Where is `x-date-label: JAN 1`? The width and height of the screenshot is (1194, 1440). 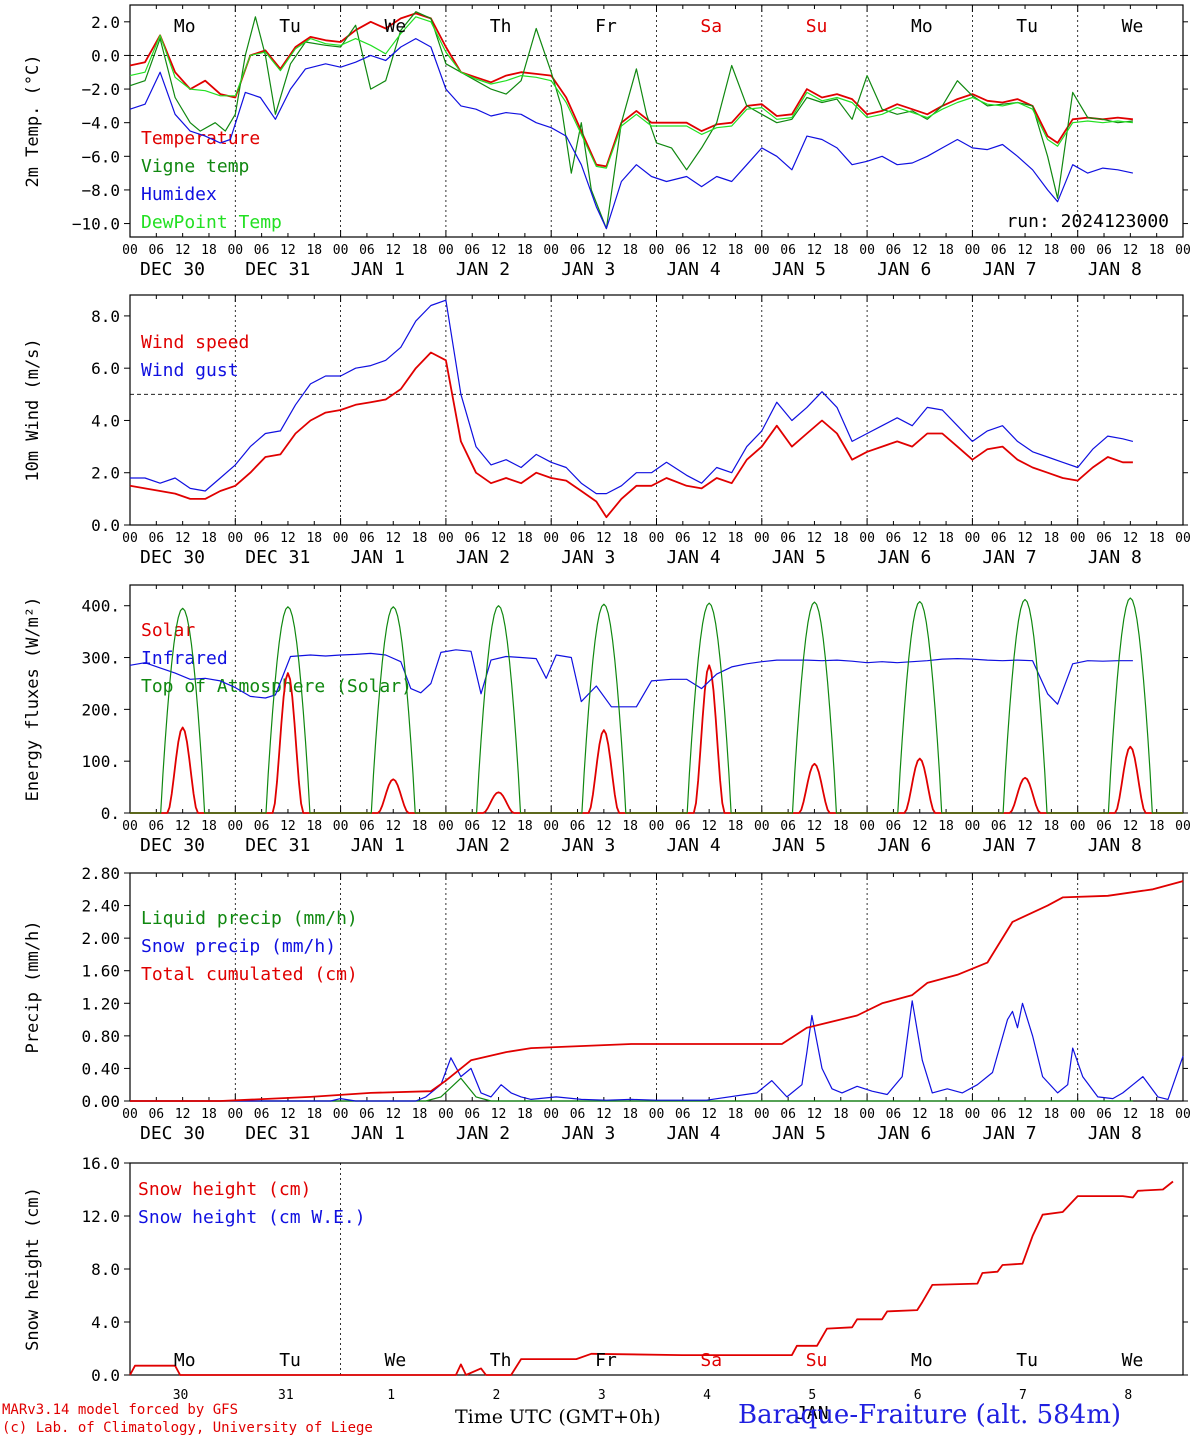
x-date-label: JAN 1 is located at coordinates (378, 269).